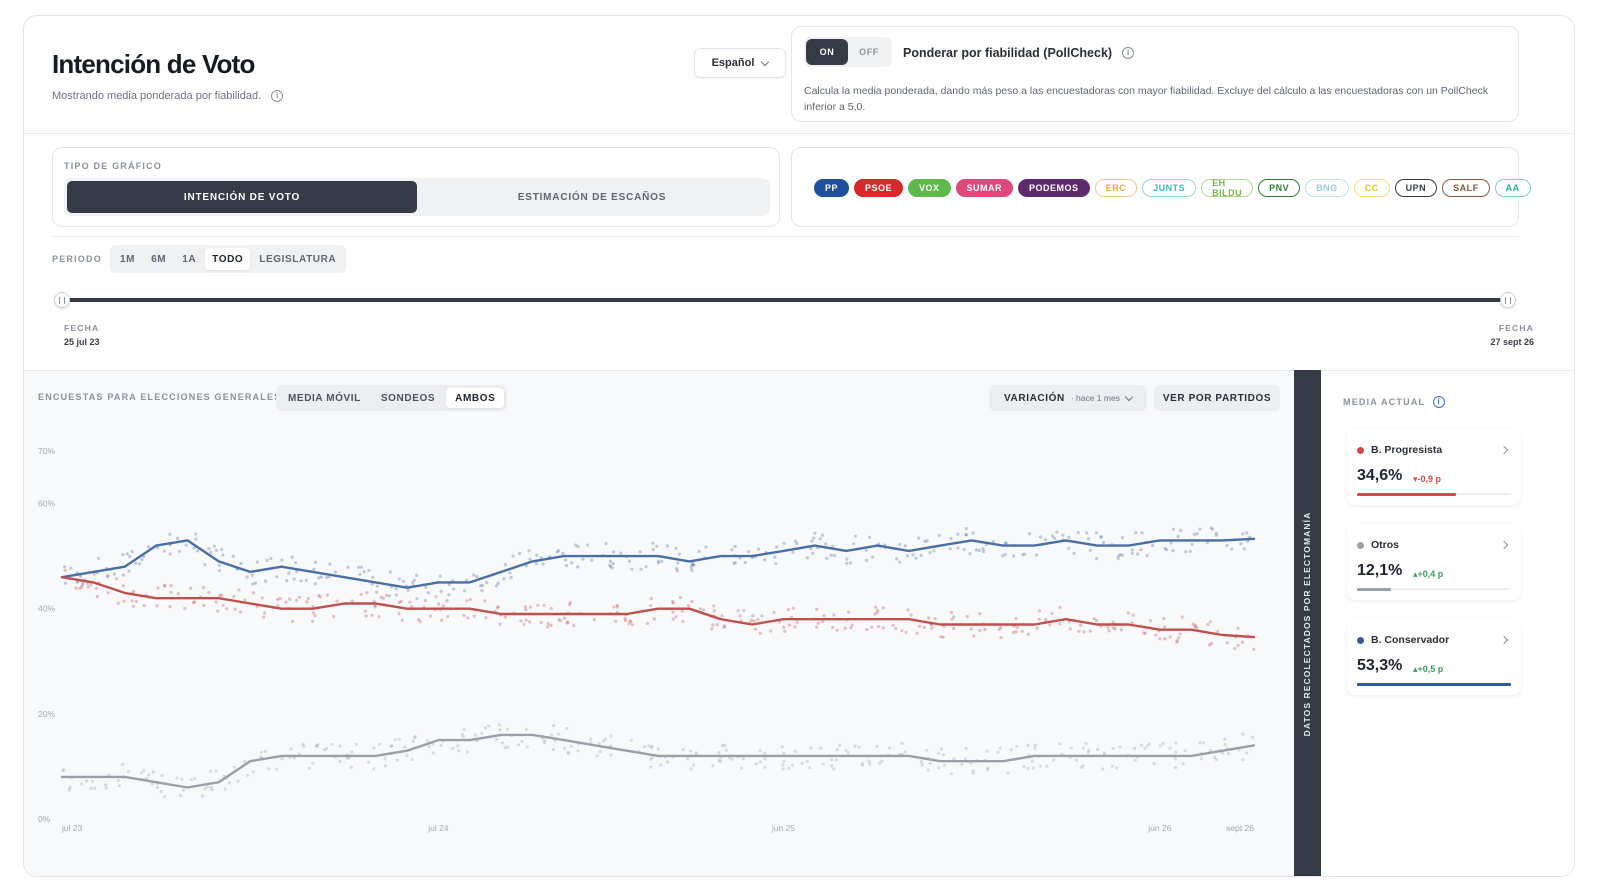  I want to click on party-chip-bng: BNG, so click(1327, 188).